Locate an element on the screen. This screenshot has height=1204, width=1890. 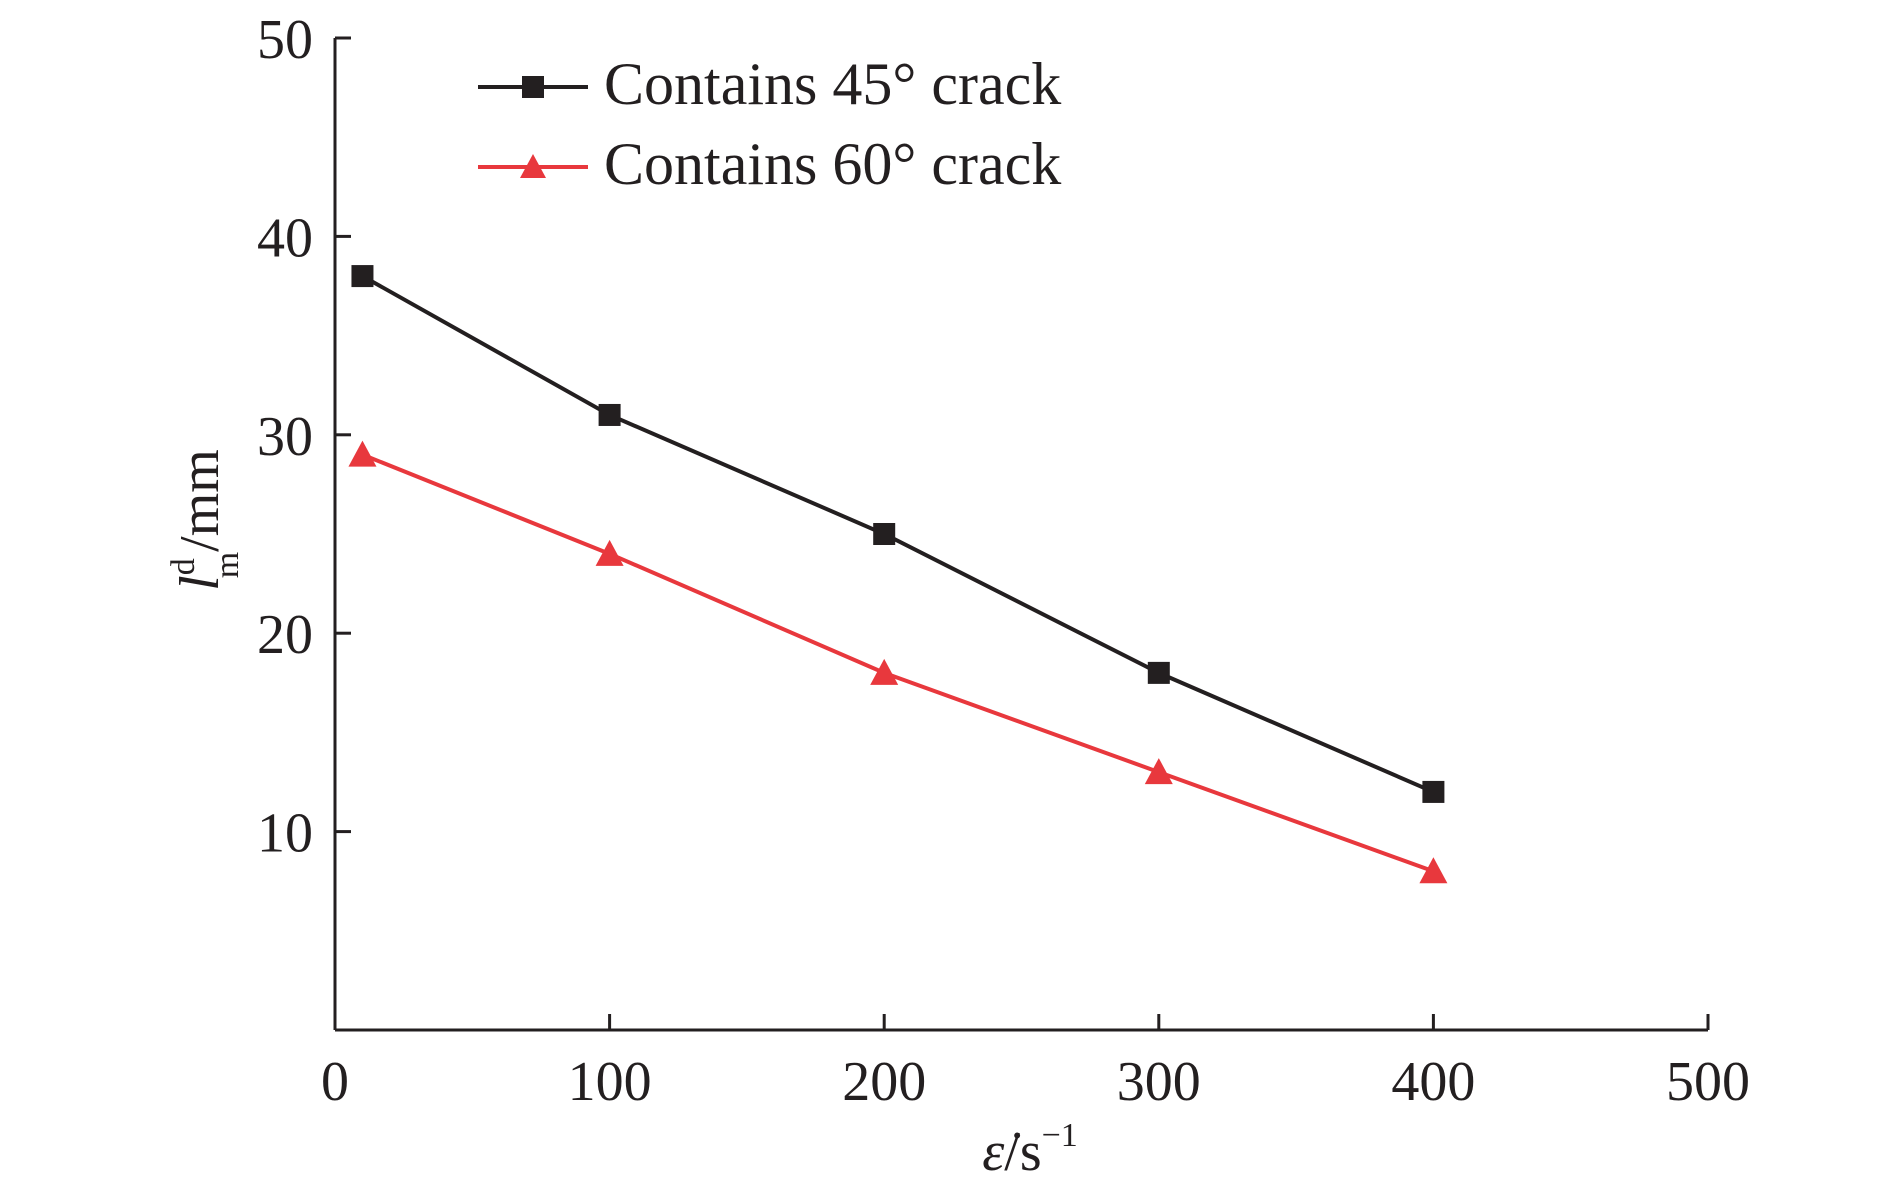
legend-square-marker is located at coordinates (533, 87).